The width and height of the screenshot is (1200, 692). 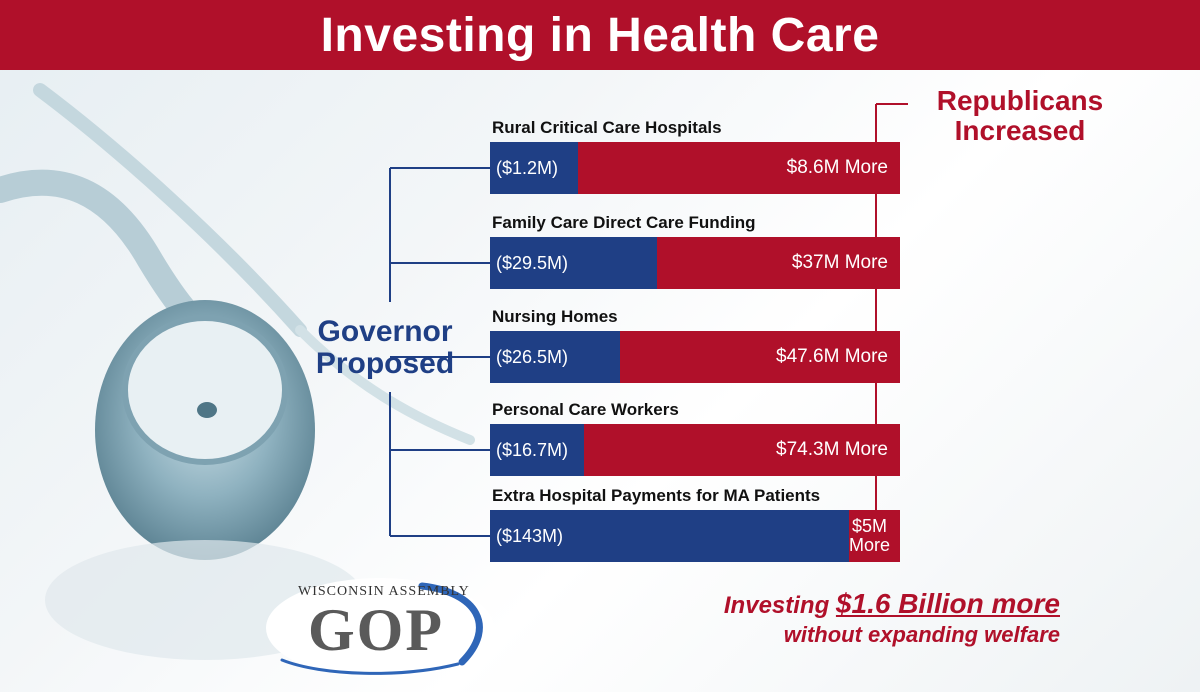 I want to click on bar-title-nursing-homes: Nursing Homes, so click(x=555, y=316).